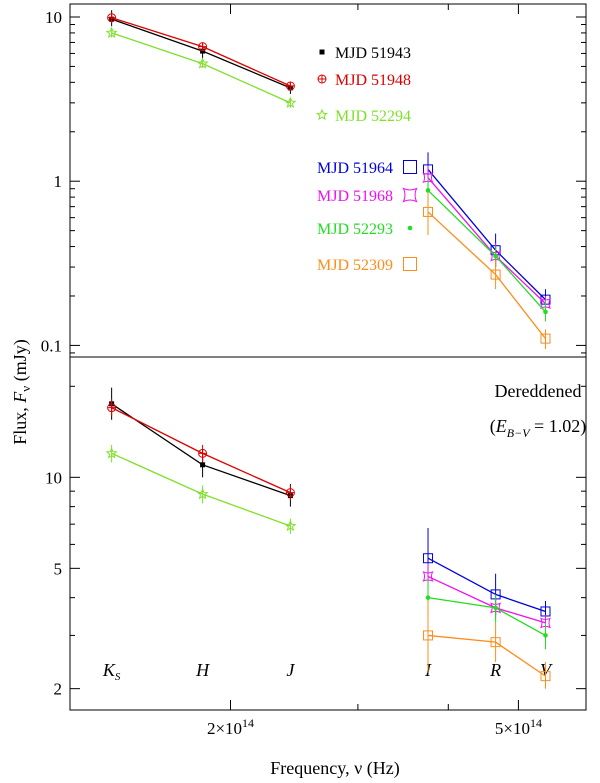  Describe the element at coordinates (355, 196) in the screenshot. I see `legend-label: MJD 51968` at that location.